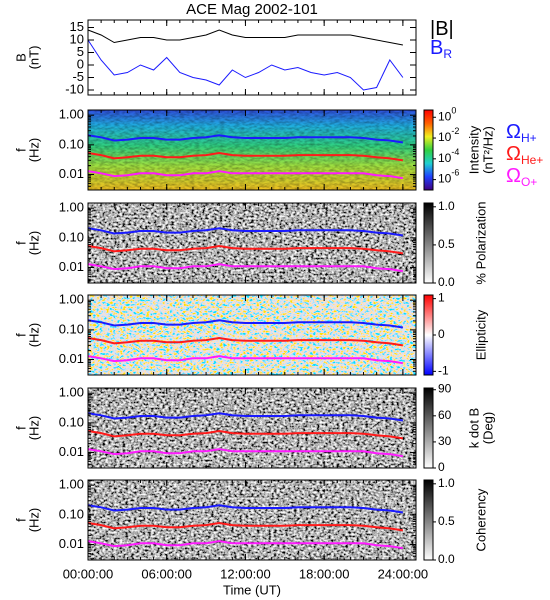 This screenshot has height=600, width=550. What do you see at coordinates (80, 51) in the screenshot?
I see `y-tick-label: 5` at bounding box center [80, 51].